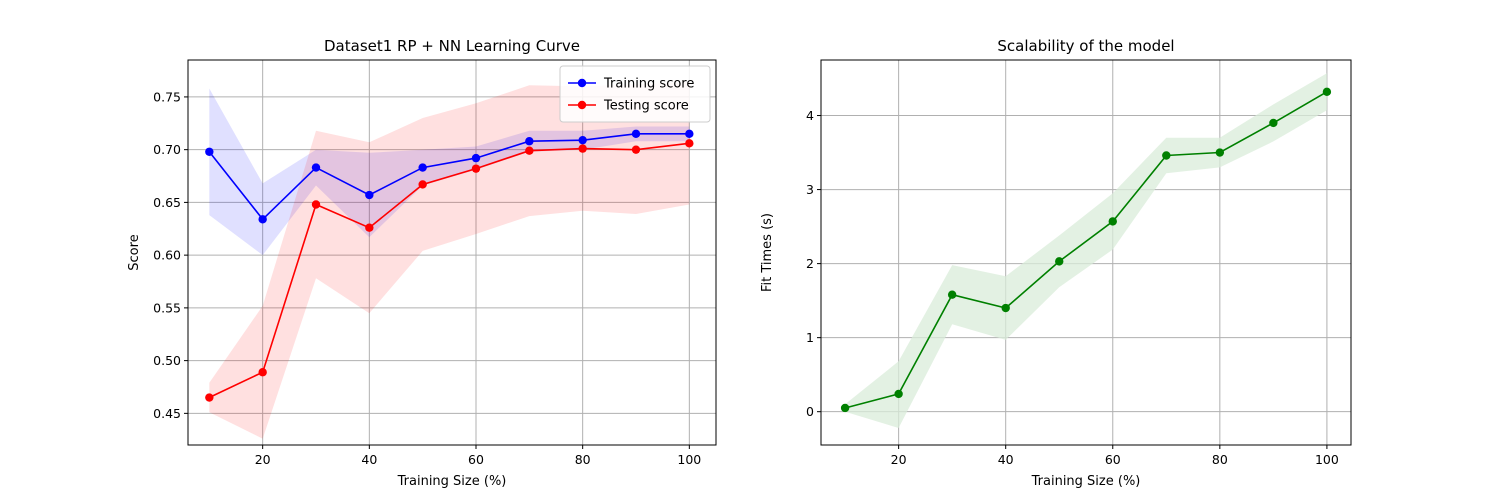 The width and height of the screenshot is (1500, 500). What do you see at coordinates (167, 149) in the screenshot?
I see `y-tick-label: 0.70` at bounding box center [167, 149].